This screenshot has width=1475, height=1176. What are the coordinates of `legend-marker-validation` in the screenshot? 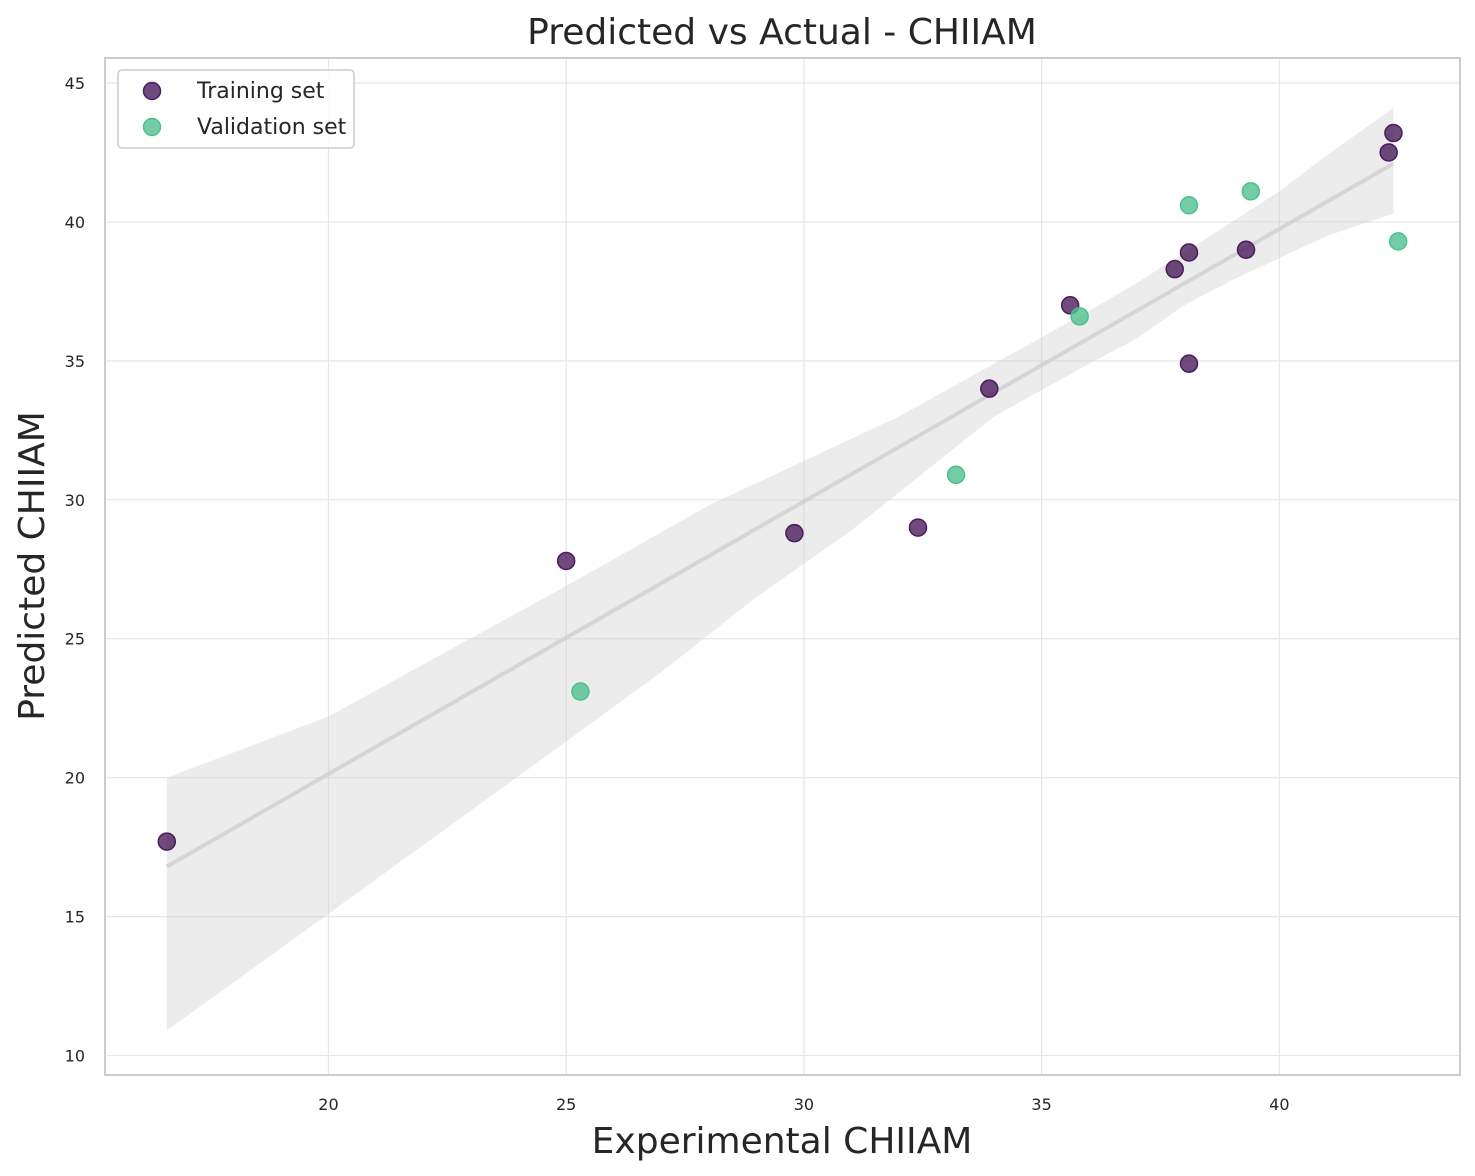 It's located at (152, 127).